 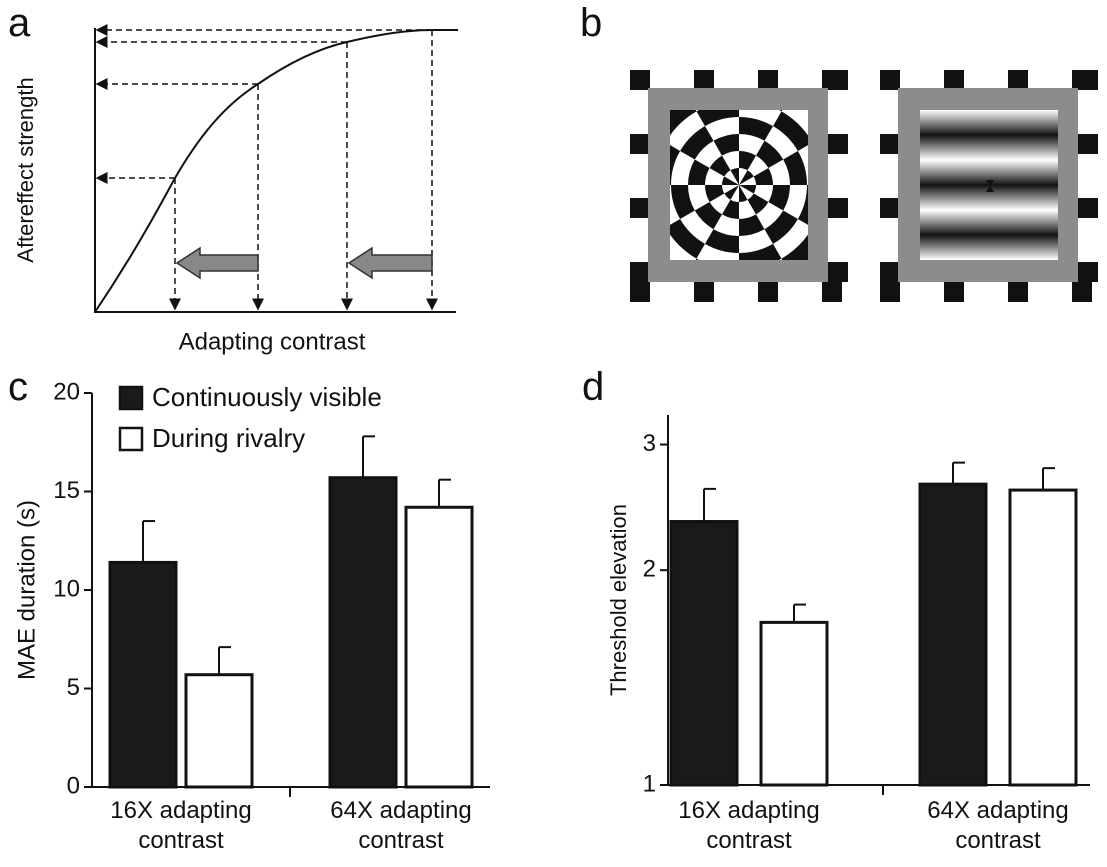 I want to click on panel-label: b, so click(x=591, y=23).